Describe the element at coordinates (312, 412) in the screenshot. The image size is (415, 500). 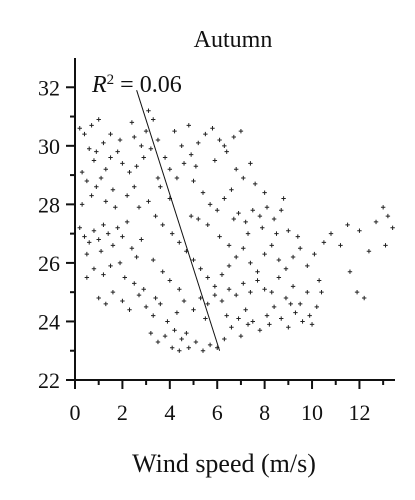
I see `x-tick-label: 10` at that location.